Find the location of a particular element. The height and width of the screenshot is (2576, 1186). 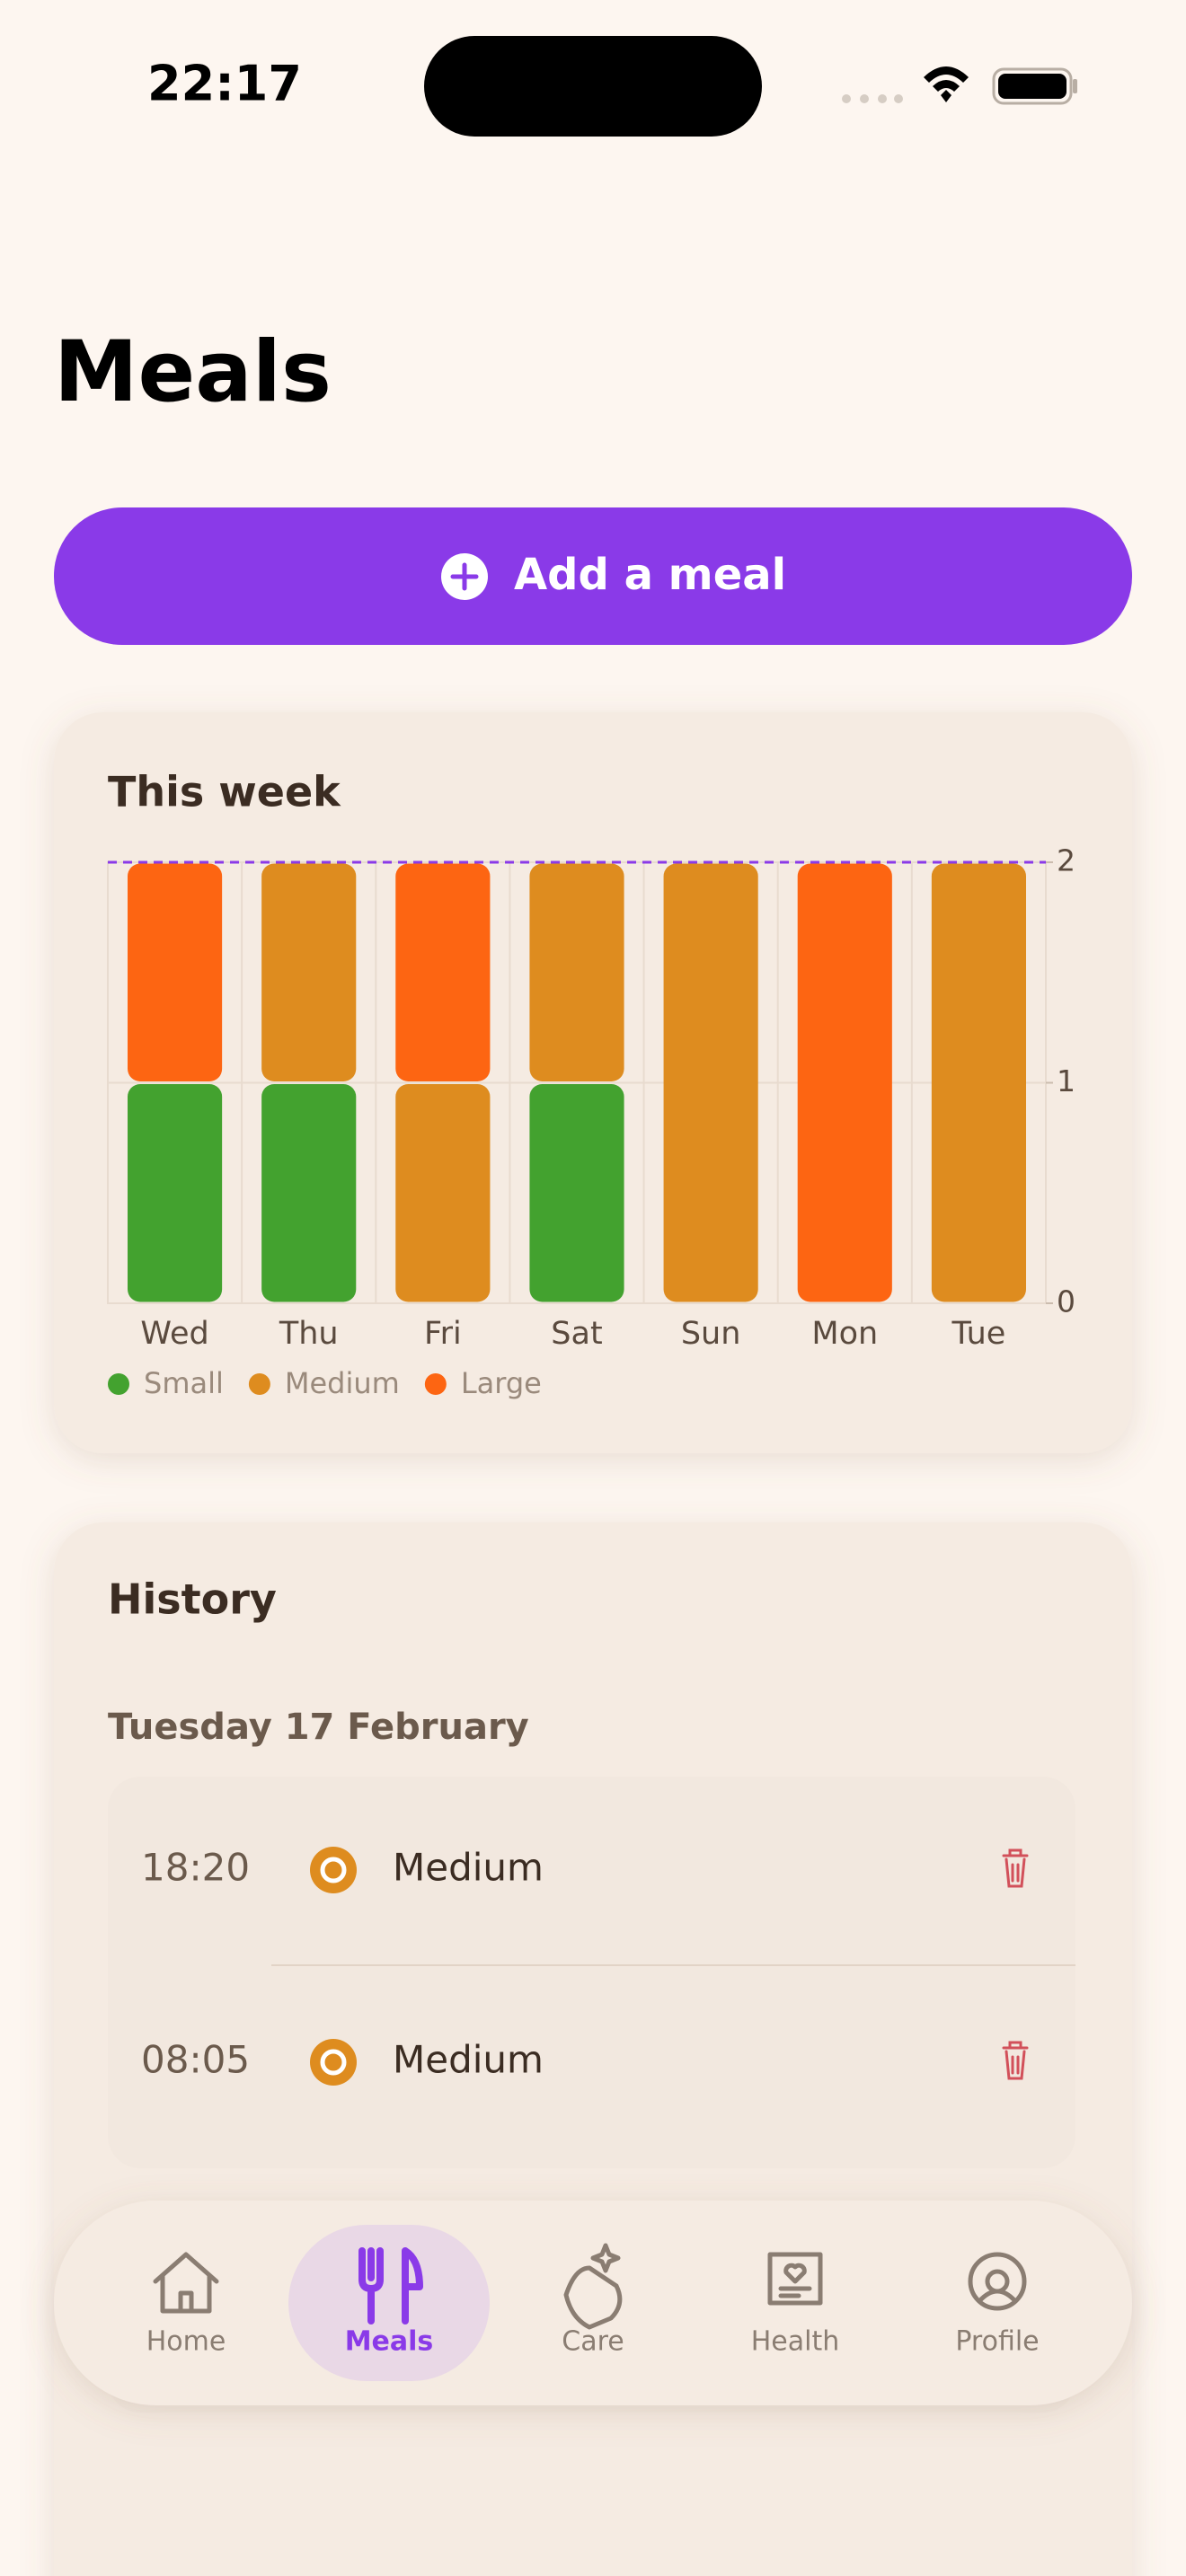

y-tick-label: 0 is located at coordinates (1066, 1301).